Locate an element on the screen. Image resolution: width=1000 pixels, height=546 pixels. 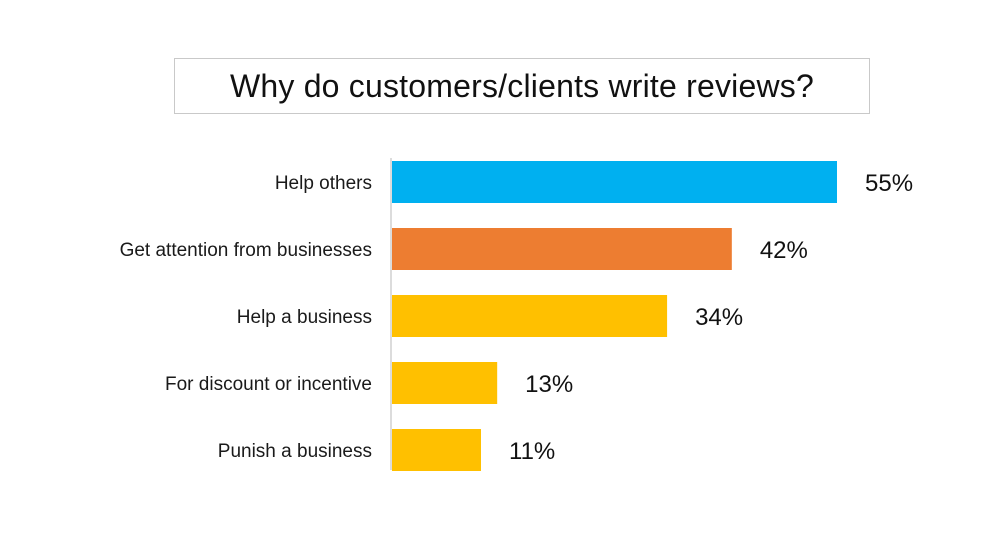
value-label-2: 34% is located at coordinates (719, 317).